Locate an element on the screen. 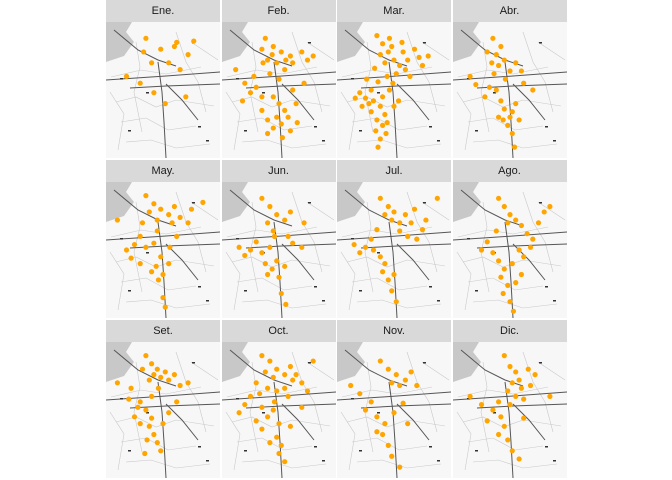 This screenshot has width=672, height=480. facet-strip-label: Nov. is located at coordinates (394, 331).